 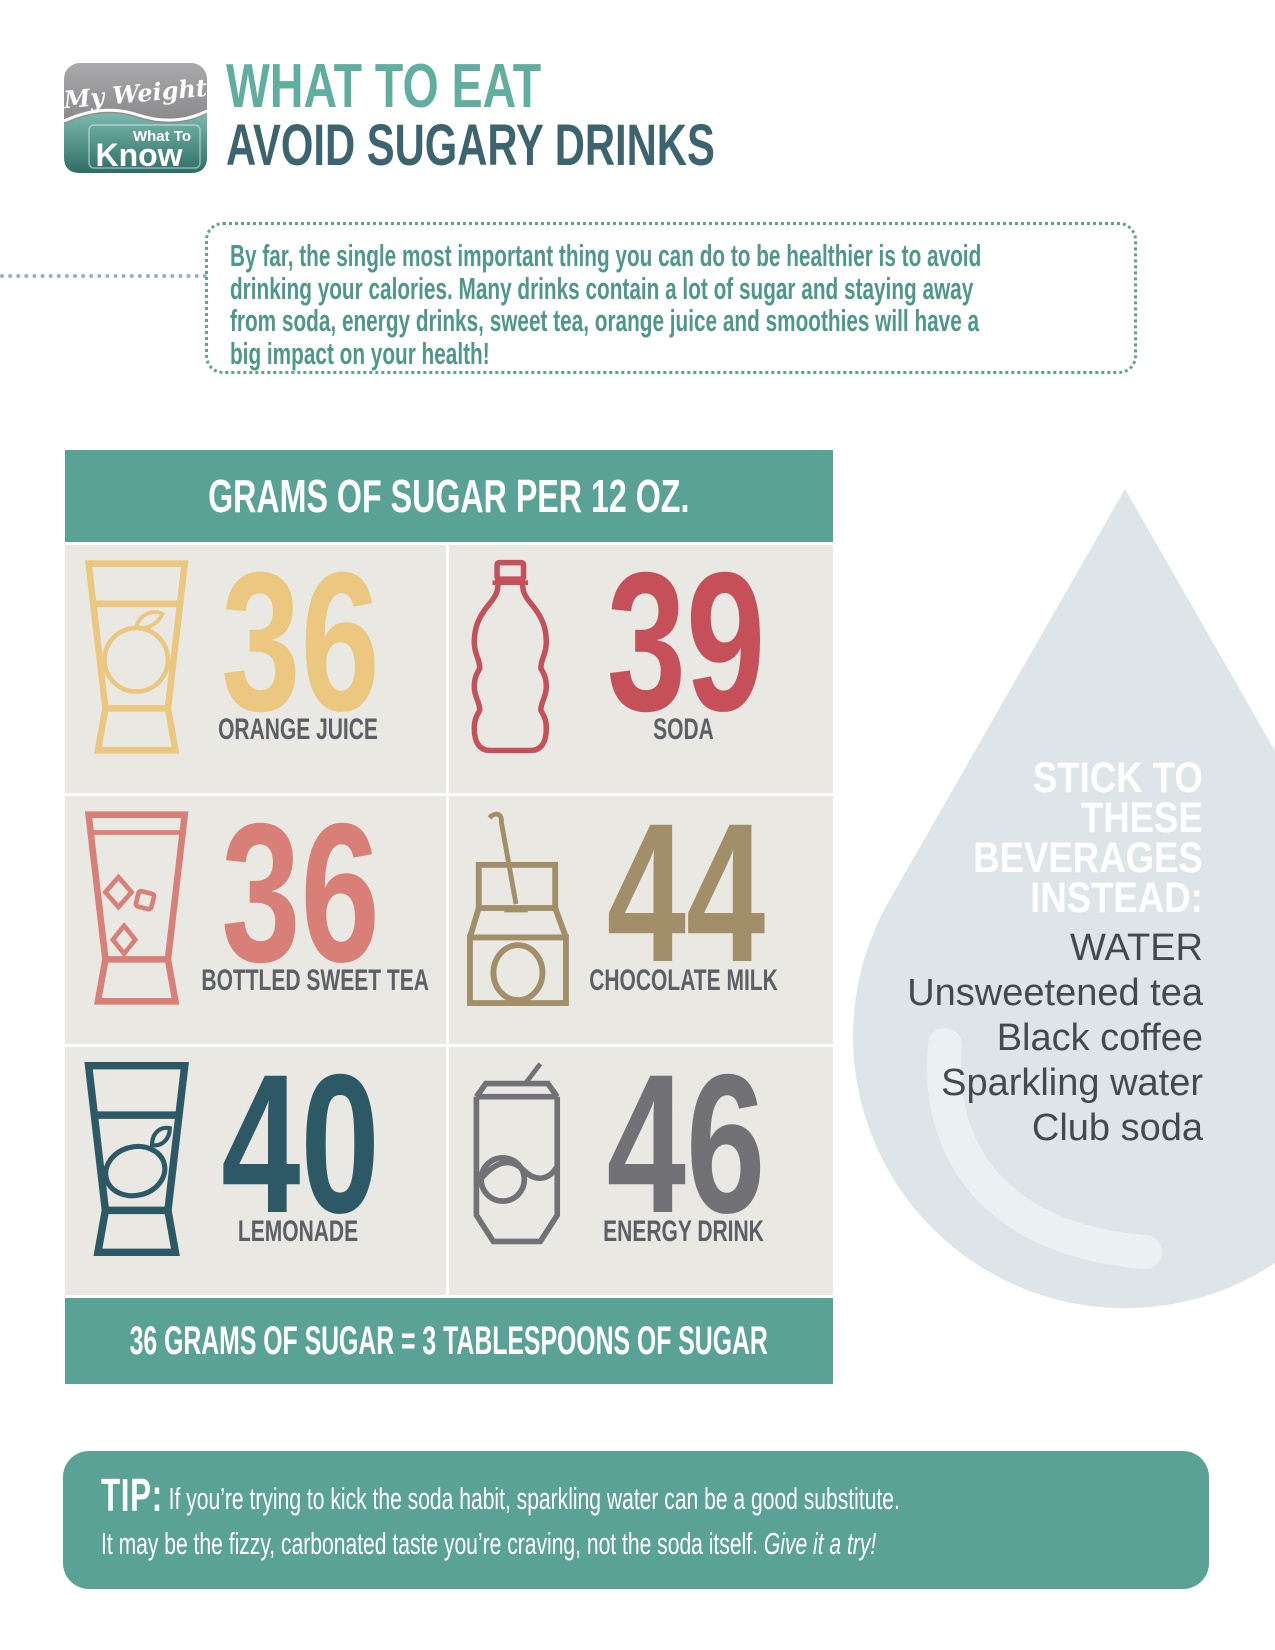 I want to click on drink-label: ORANGE JUICE, so click(x=298, y=729).